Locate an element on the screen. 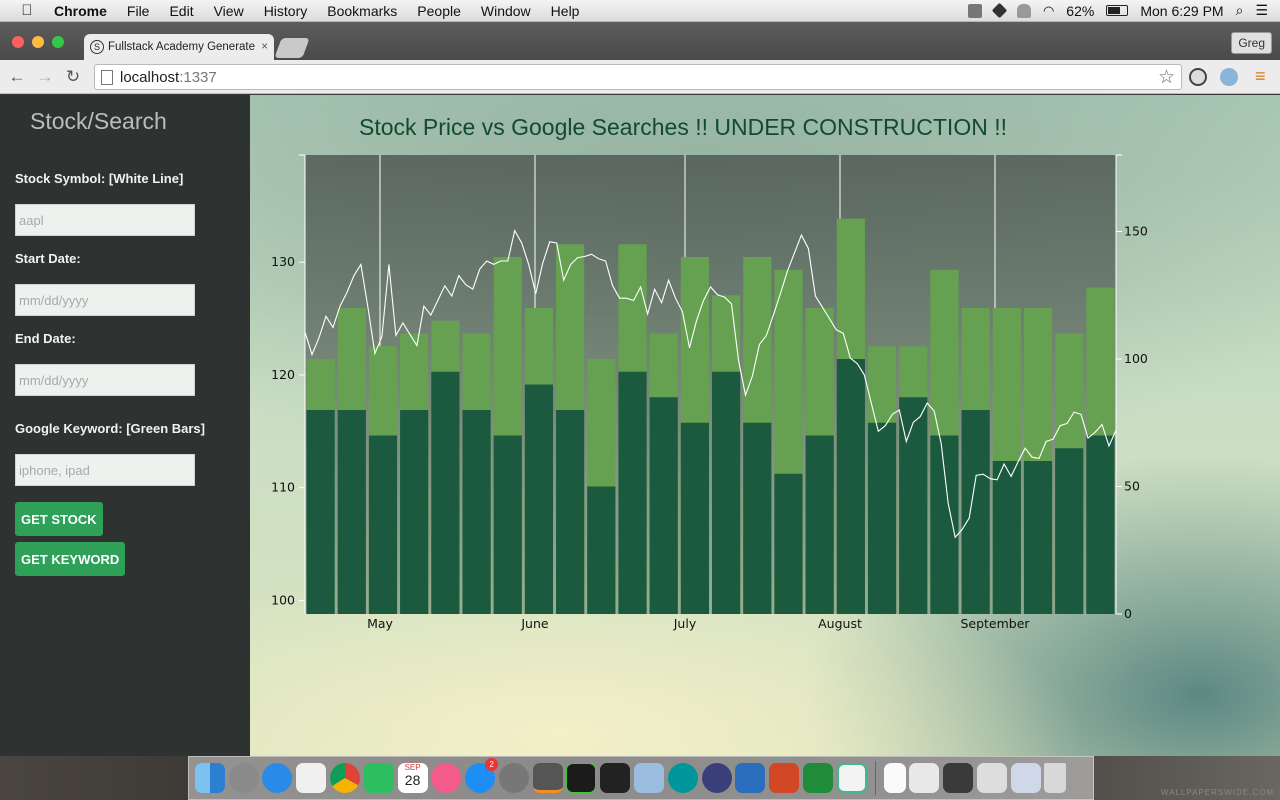 Image resolution: width=1280 pixels, height=800 pixels. app-store-badge: 2 is located at coordinates (492, 764).